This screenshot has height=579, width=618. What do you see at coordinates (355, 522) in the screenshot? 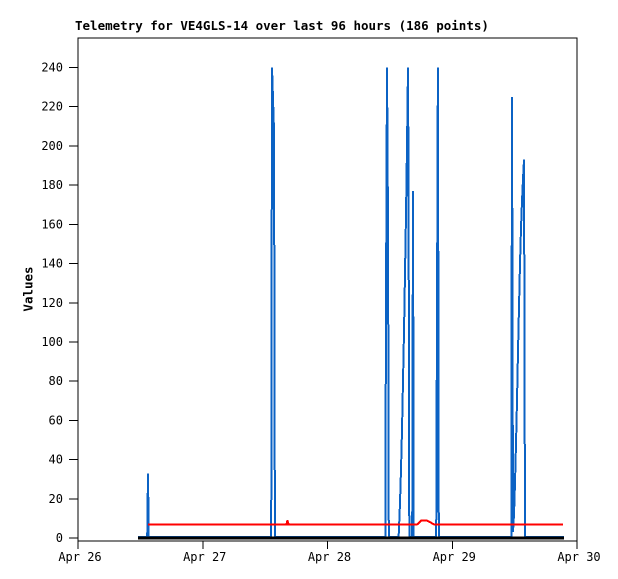
I see `series-red-channel-line` at bounding box center [355, 522].